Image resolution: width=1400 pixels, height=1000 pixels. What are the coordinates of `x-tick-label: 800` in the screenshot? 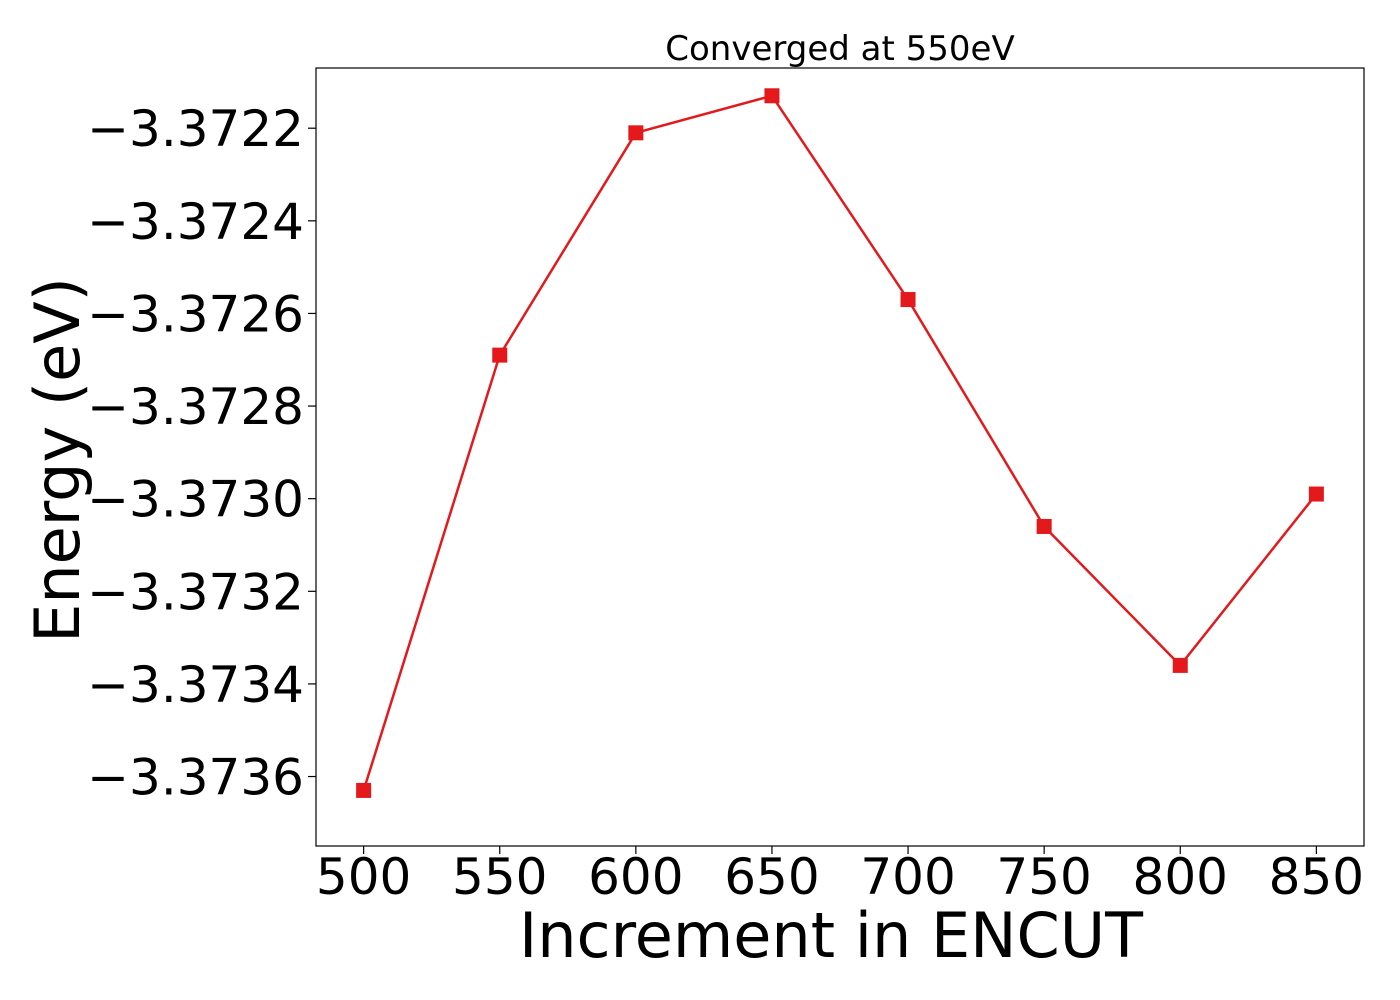 It's located at (1180, 877).